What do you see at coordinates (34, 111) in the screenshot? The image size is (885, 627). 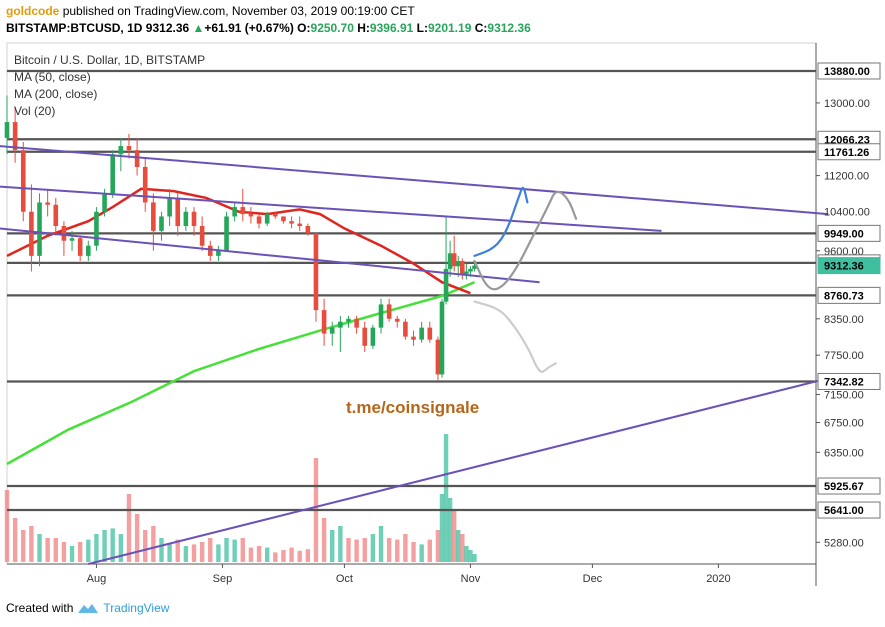 I see `legend-vol: Vol (20)` at bounding box center [34, 111].